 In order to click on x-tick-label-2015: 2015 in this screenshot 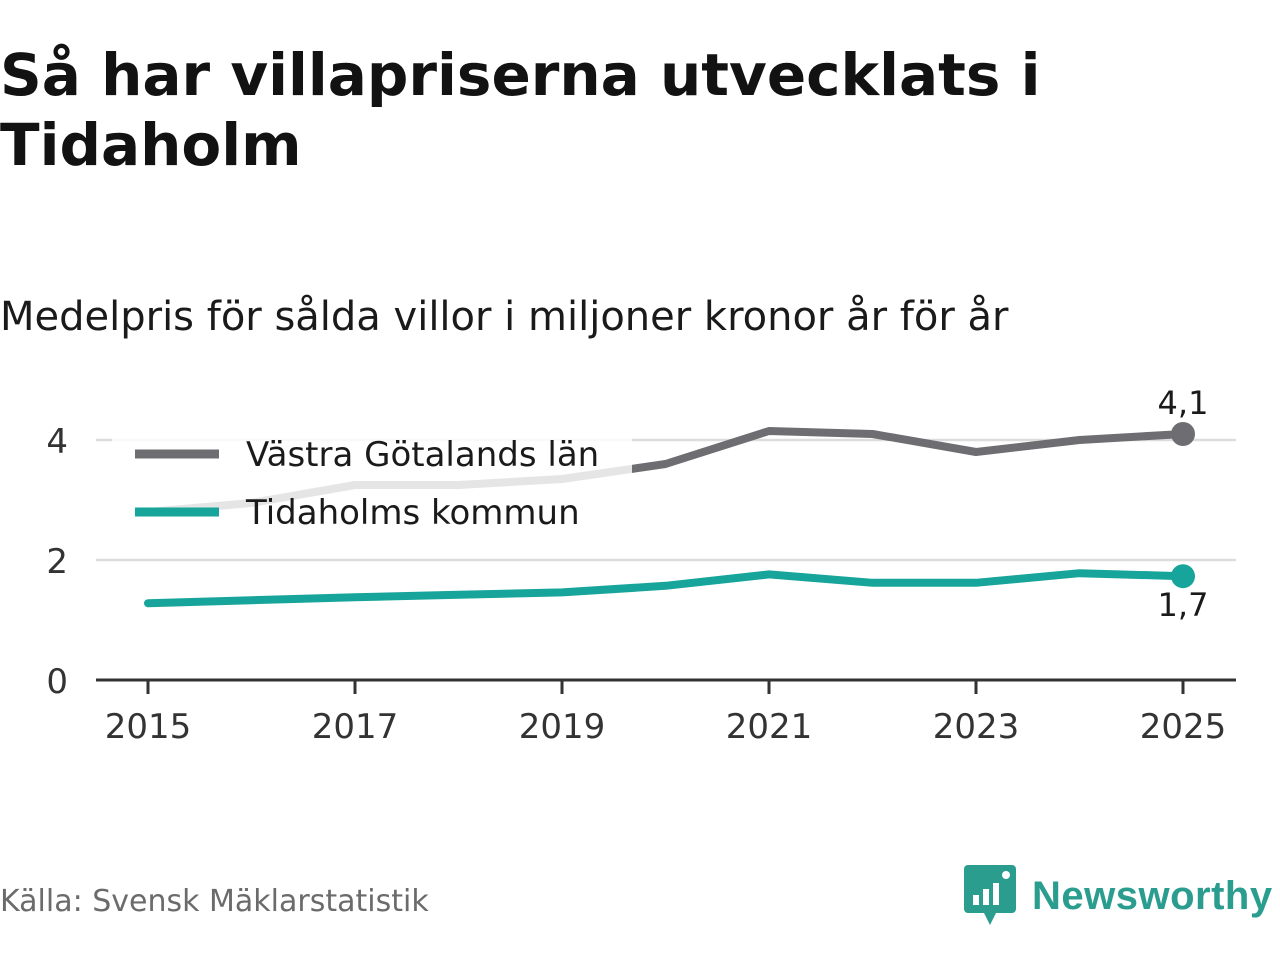, I will do `click(148, 727)`.